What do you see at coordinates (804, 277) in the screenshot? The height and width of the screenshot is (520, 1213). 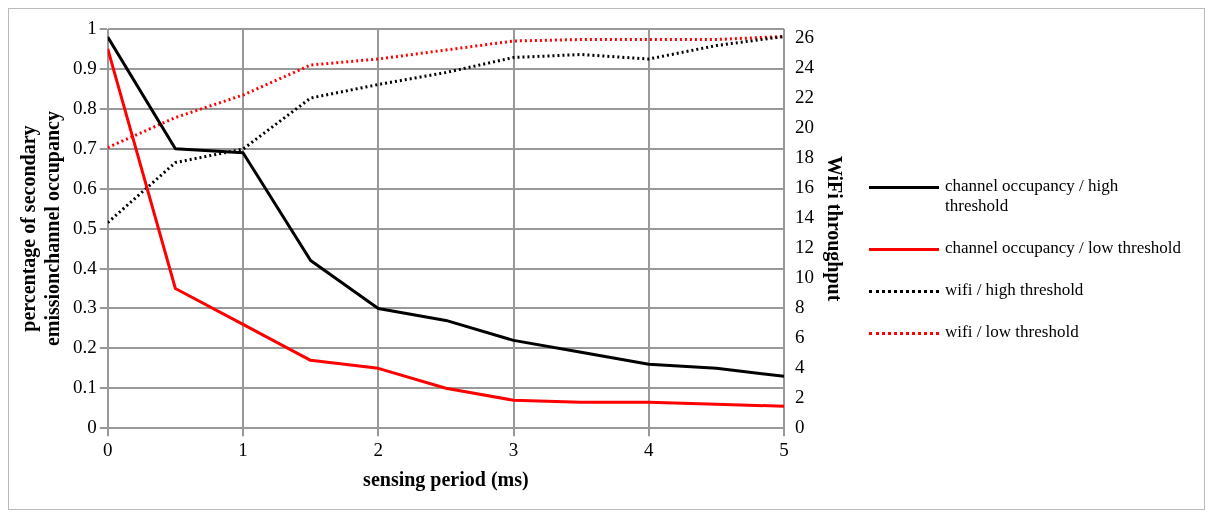 I see `y2-tick-label: 10` at bounding box center [804, 277].